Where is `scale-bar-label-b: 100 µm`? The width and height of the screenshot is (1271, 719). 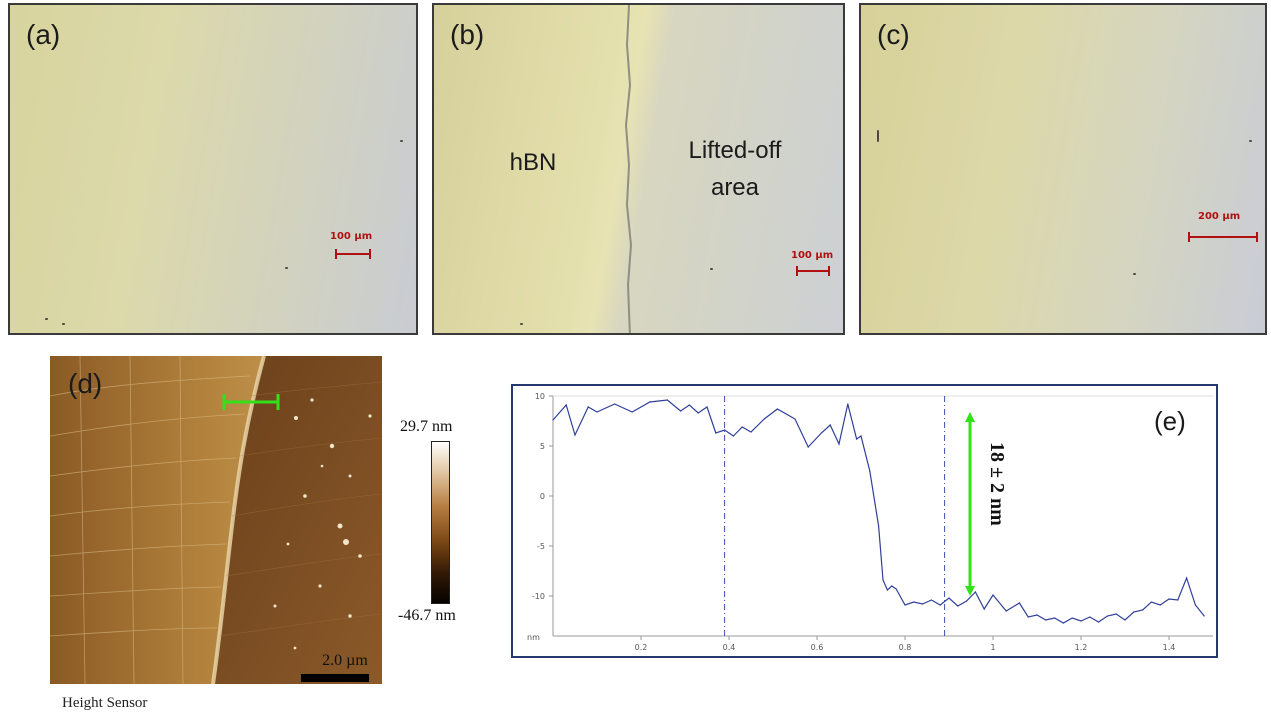 scale-bar-label-b: 100 µm is located at coordinates (812, 255).